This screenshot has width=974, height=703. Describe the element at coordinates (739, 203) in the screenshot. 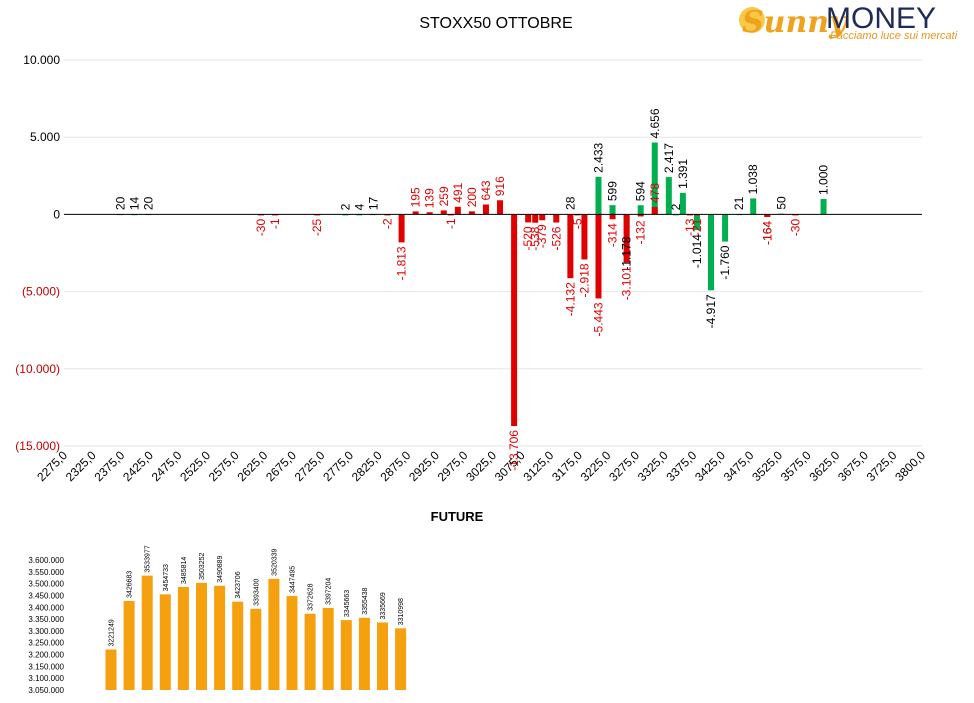

I see `data-label: 21` at that location.